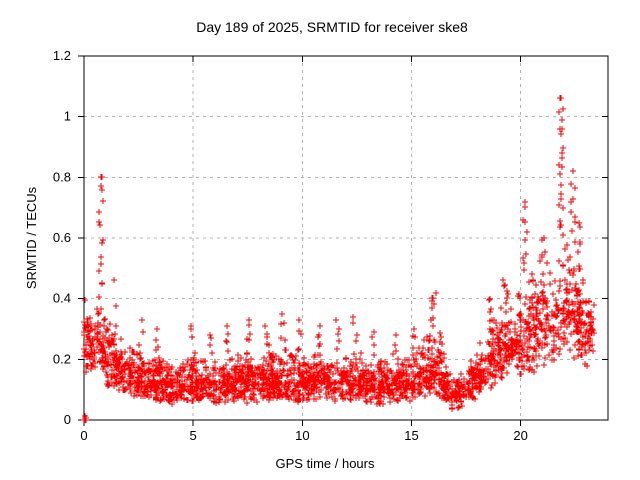  I want to click on y-tick-label: 0.2, so click(62, 358).